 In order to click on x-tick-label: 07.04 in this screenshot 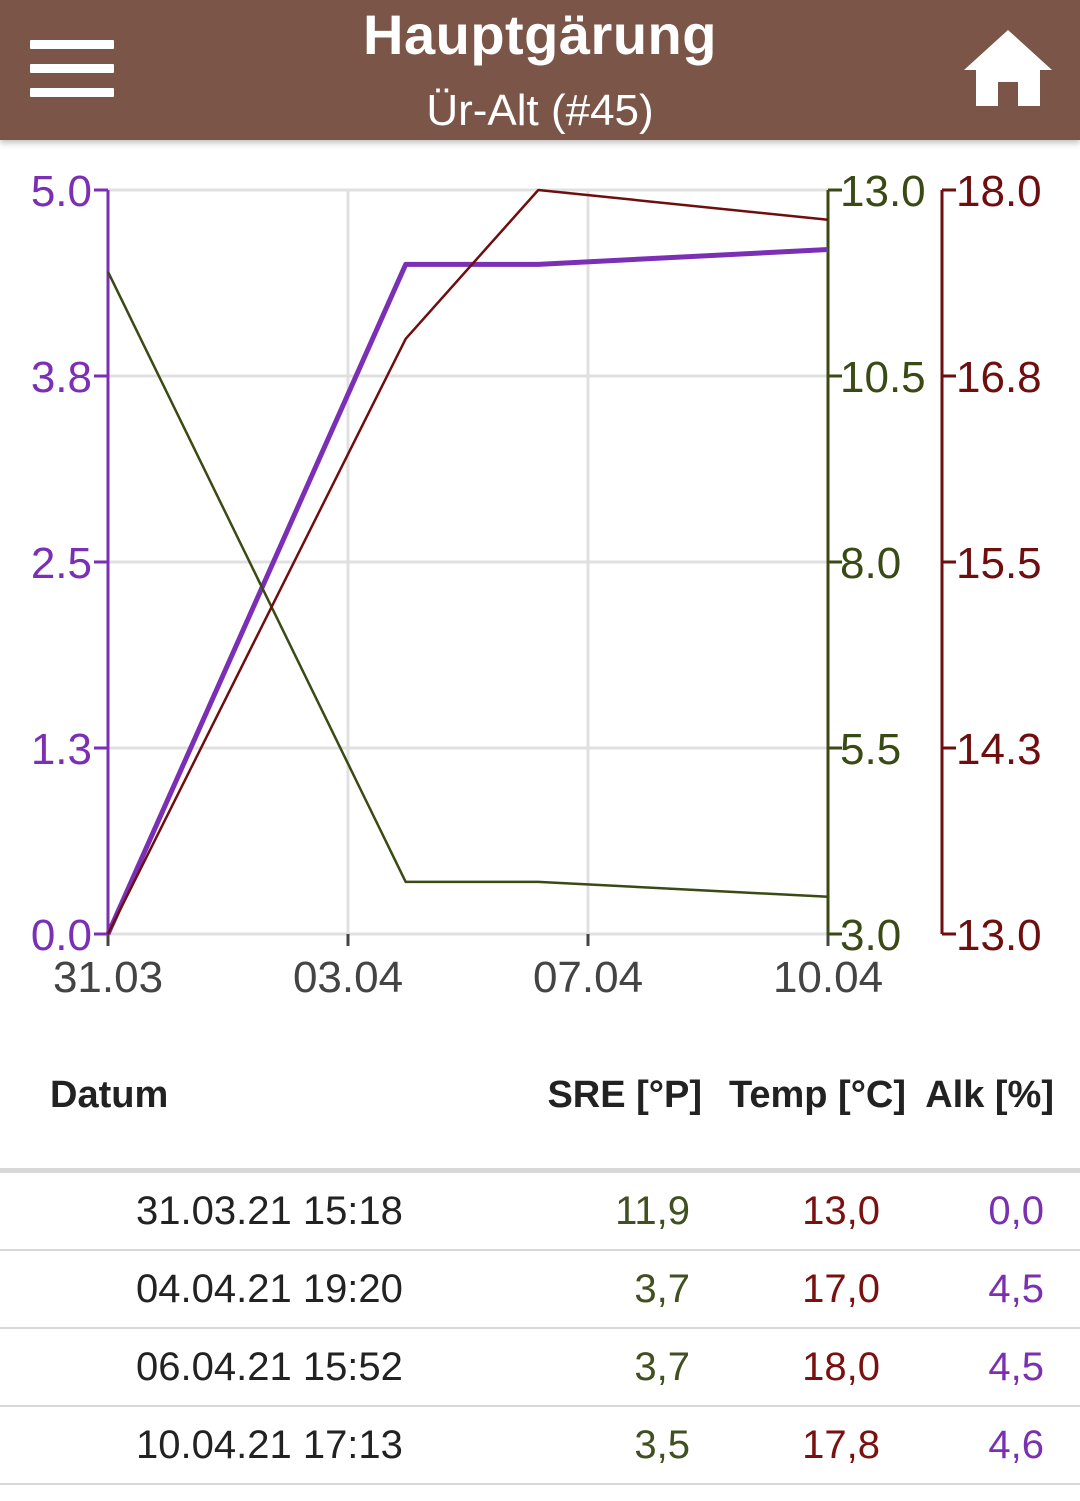, I will do `click(588, 977)`.